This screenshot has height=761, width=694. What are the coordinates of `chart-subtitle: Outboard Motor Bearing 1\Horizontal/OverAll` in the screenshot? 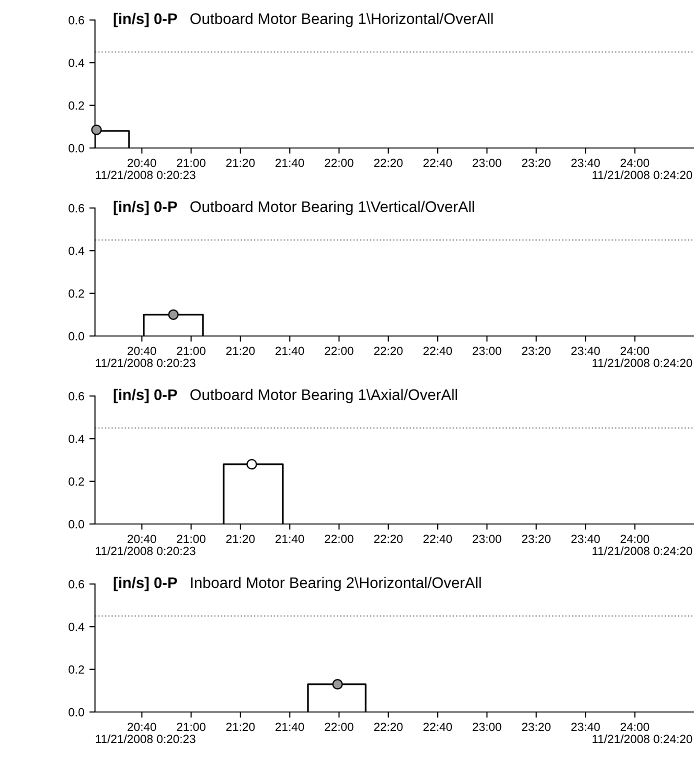 It's located at (341, 20).